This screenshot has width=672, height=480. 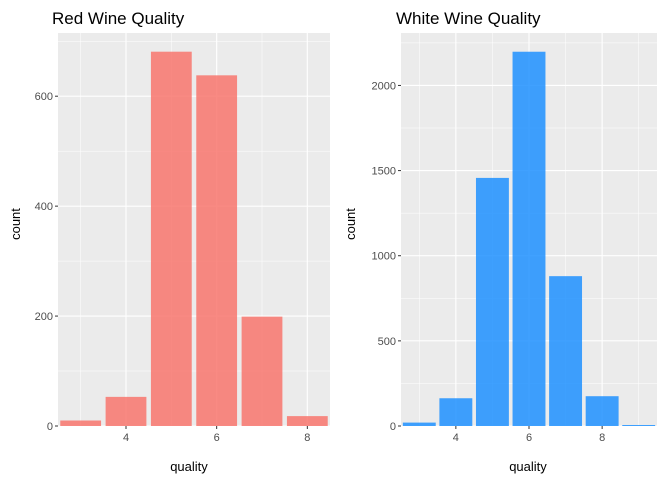 What do you see at coordinates (307, 438) in the screenshot?
I see `red-wine-x-tick-label: 8` at bounding box center [307, 438].